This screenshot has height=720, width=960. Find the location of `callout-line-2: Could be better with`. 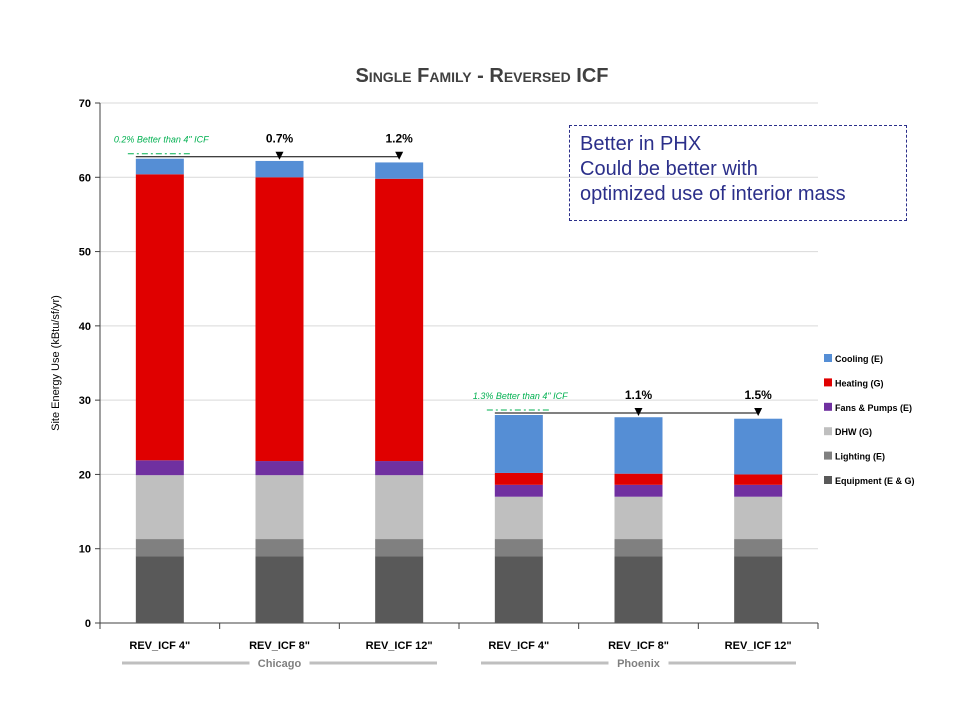

callout-line-2: Could be better with is located at coordinates (669, 169).